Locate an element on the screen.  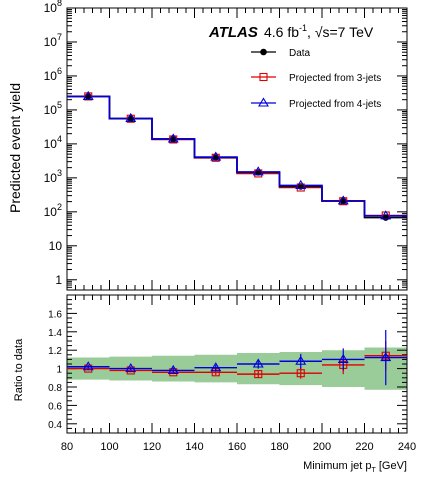
main-y-tick-exponent: 2 is located at coordinates (59, 207).